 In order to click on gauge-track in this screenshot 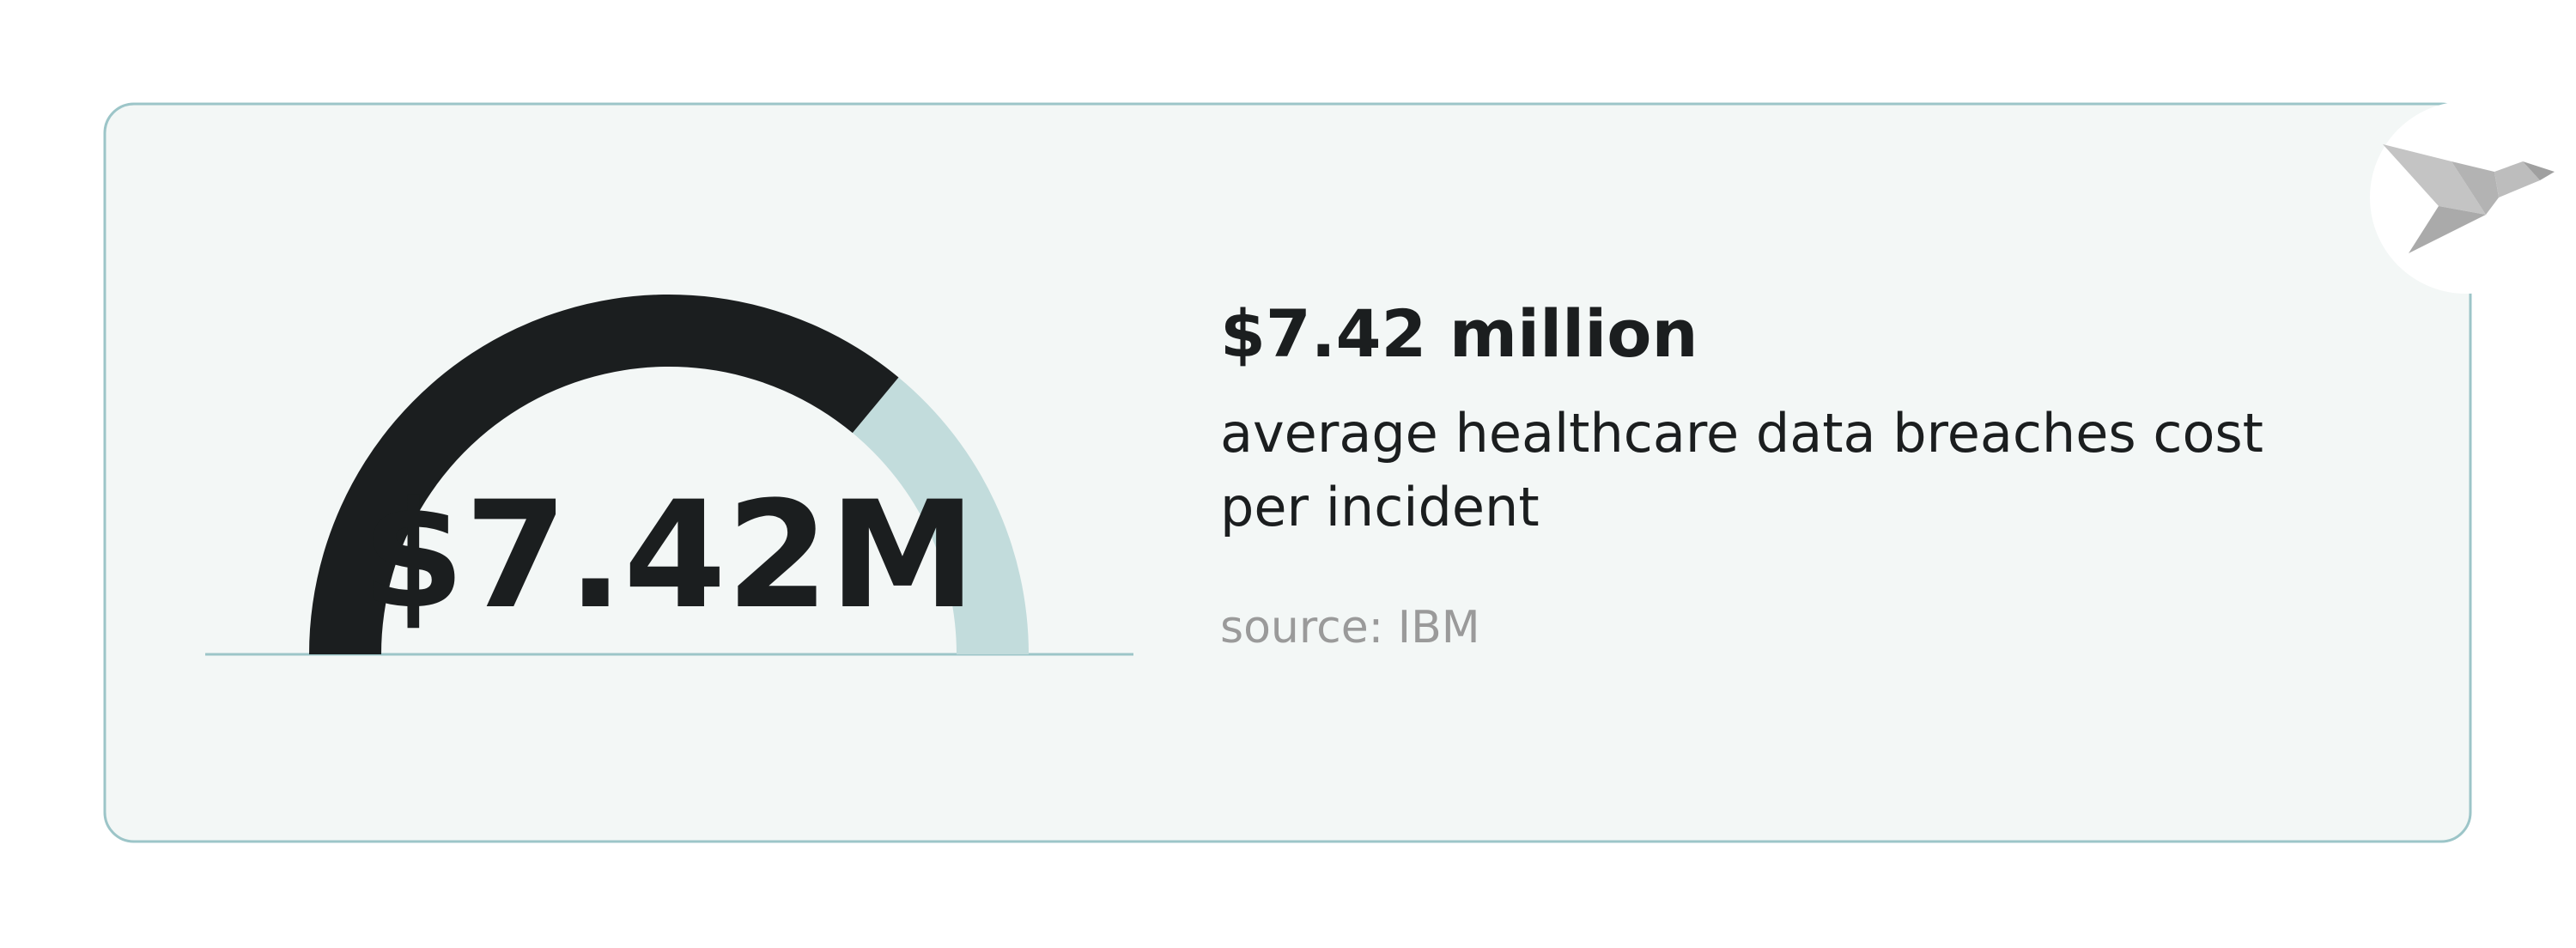, I will do `click(940, 515)`.